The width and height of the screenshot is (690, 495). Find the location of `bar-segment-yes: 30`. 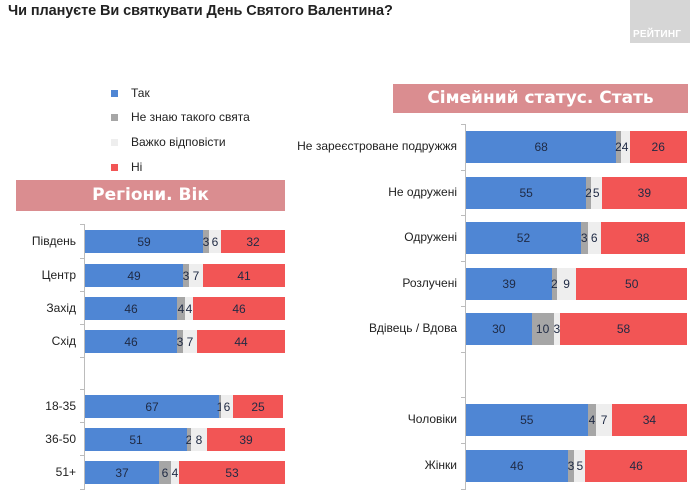

bar-segment-yes: 30 is located at coordinates (499, 329).